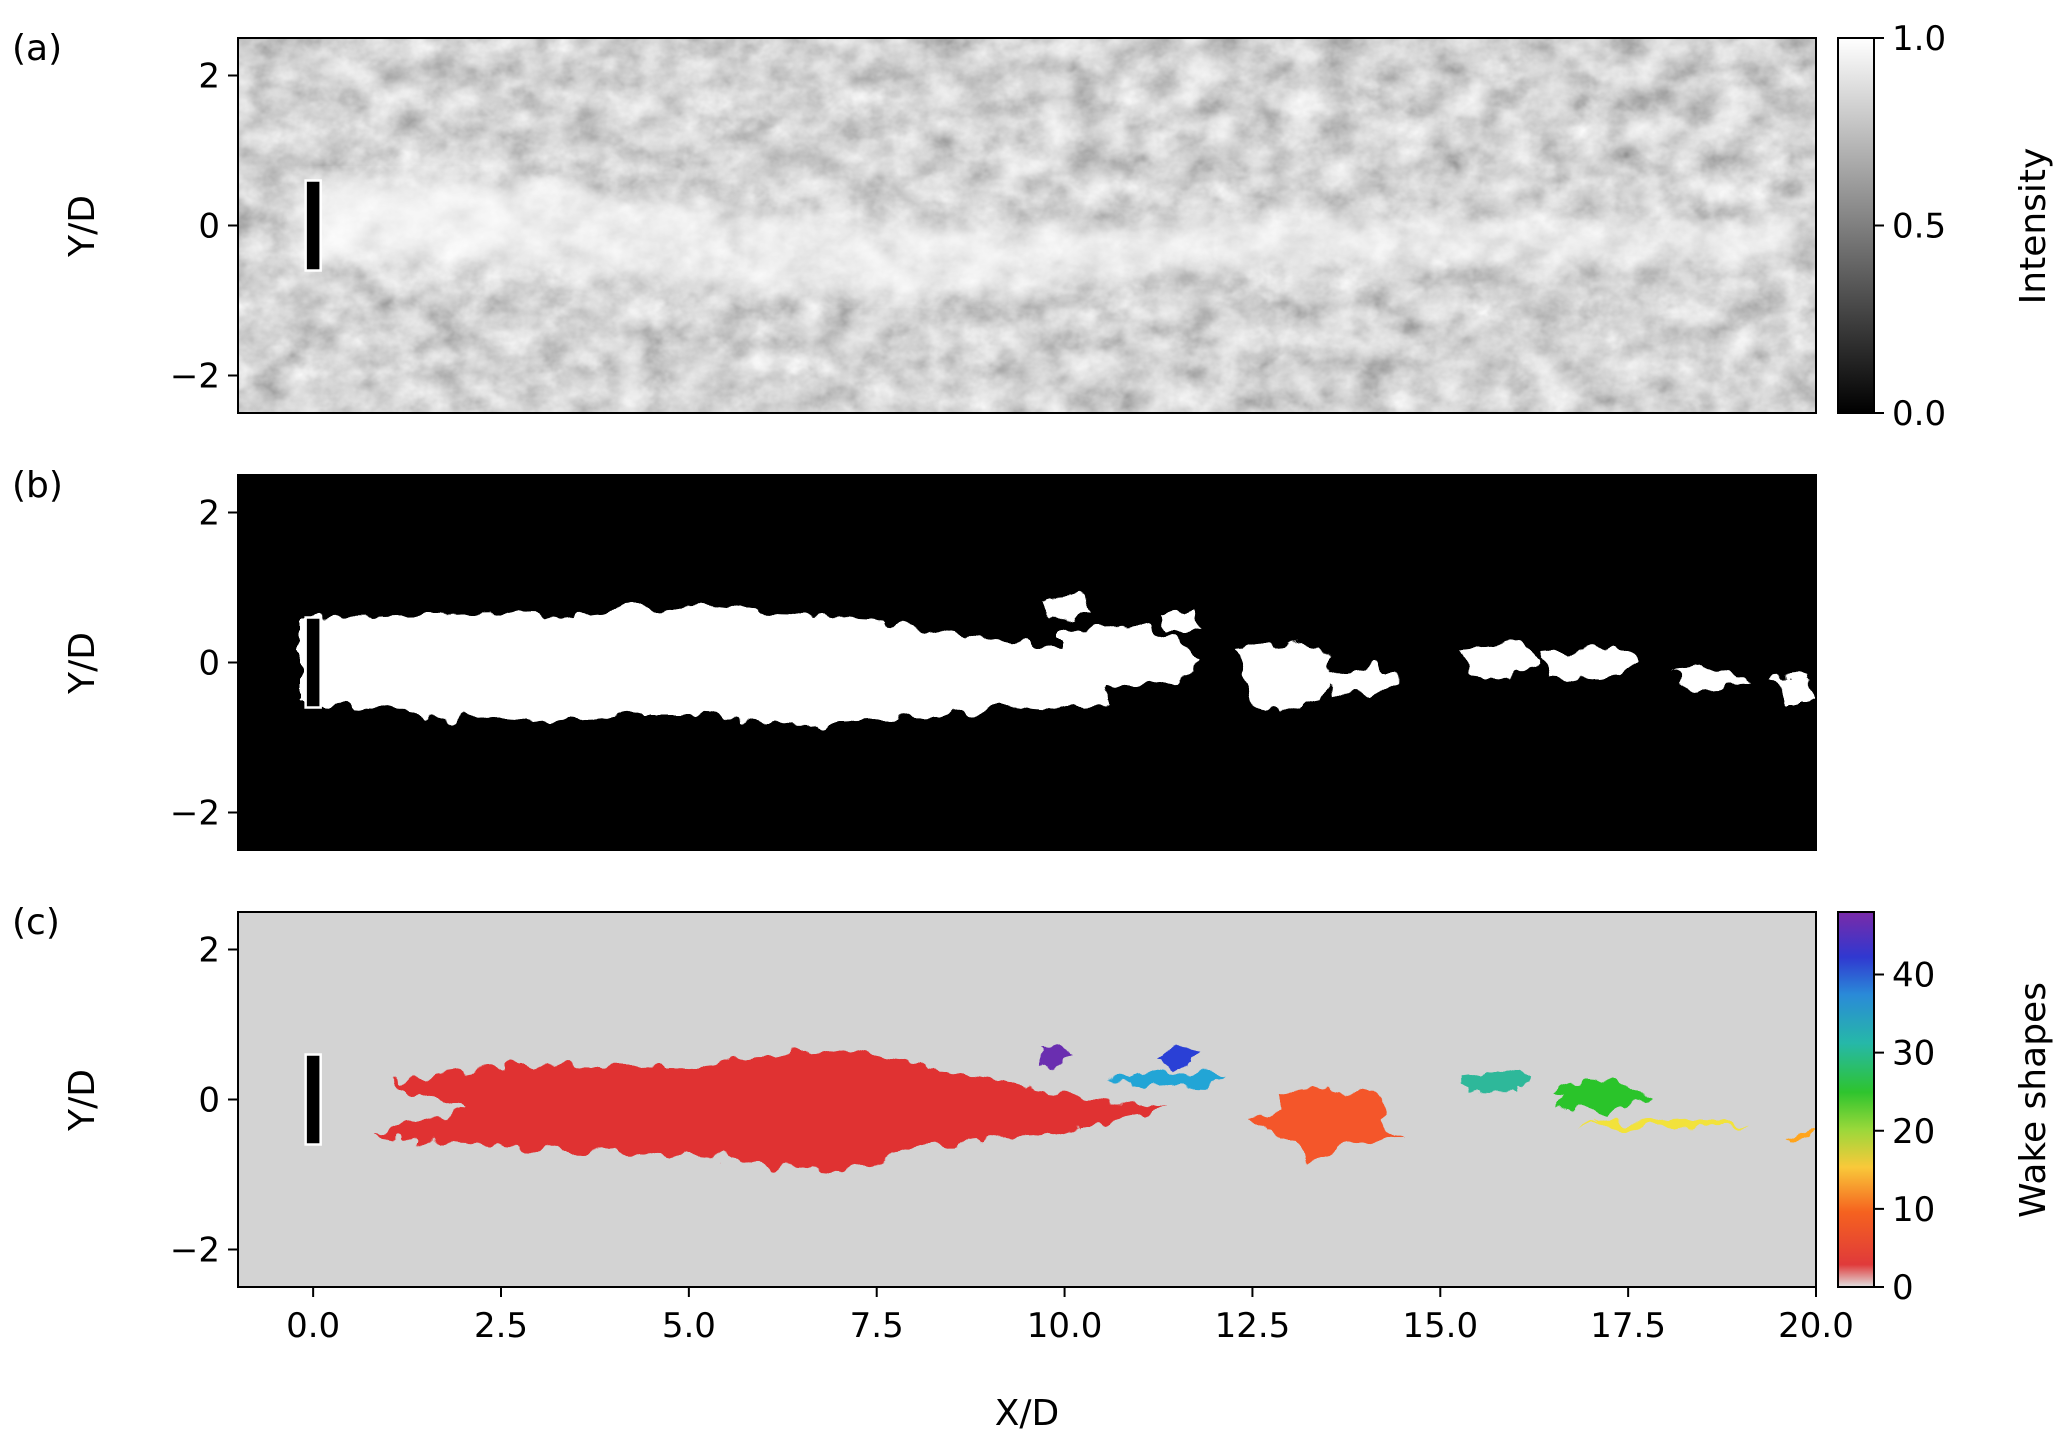 The image size is (2067, 1449). I want to click on panel-a-ylabel: Y/D, so click(82, 226).